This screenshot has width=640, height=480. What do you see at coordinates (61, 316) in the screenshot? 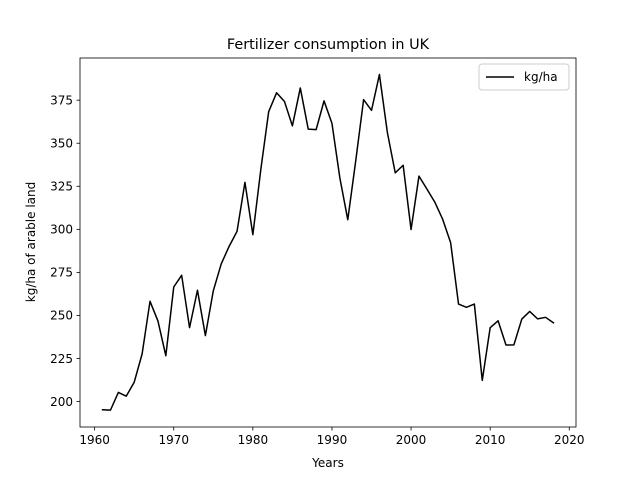
I see `y-tick-label: 250` at bounding box center [61, 316].